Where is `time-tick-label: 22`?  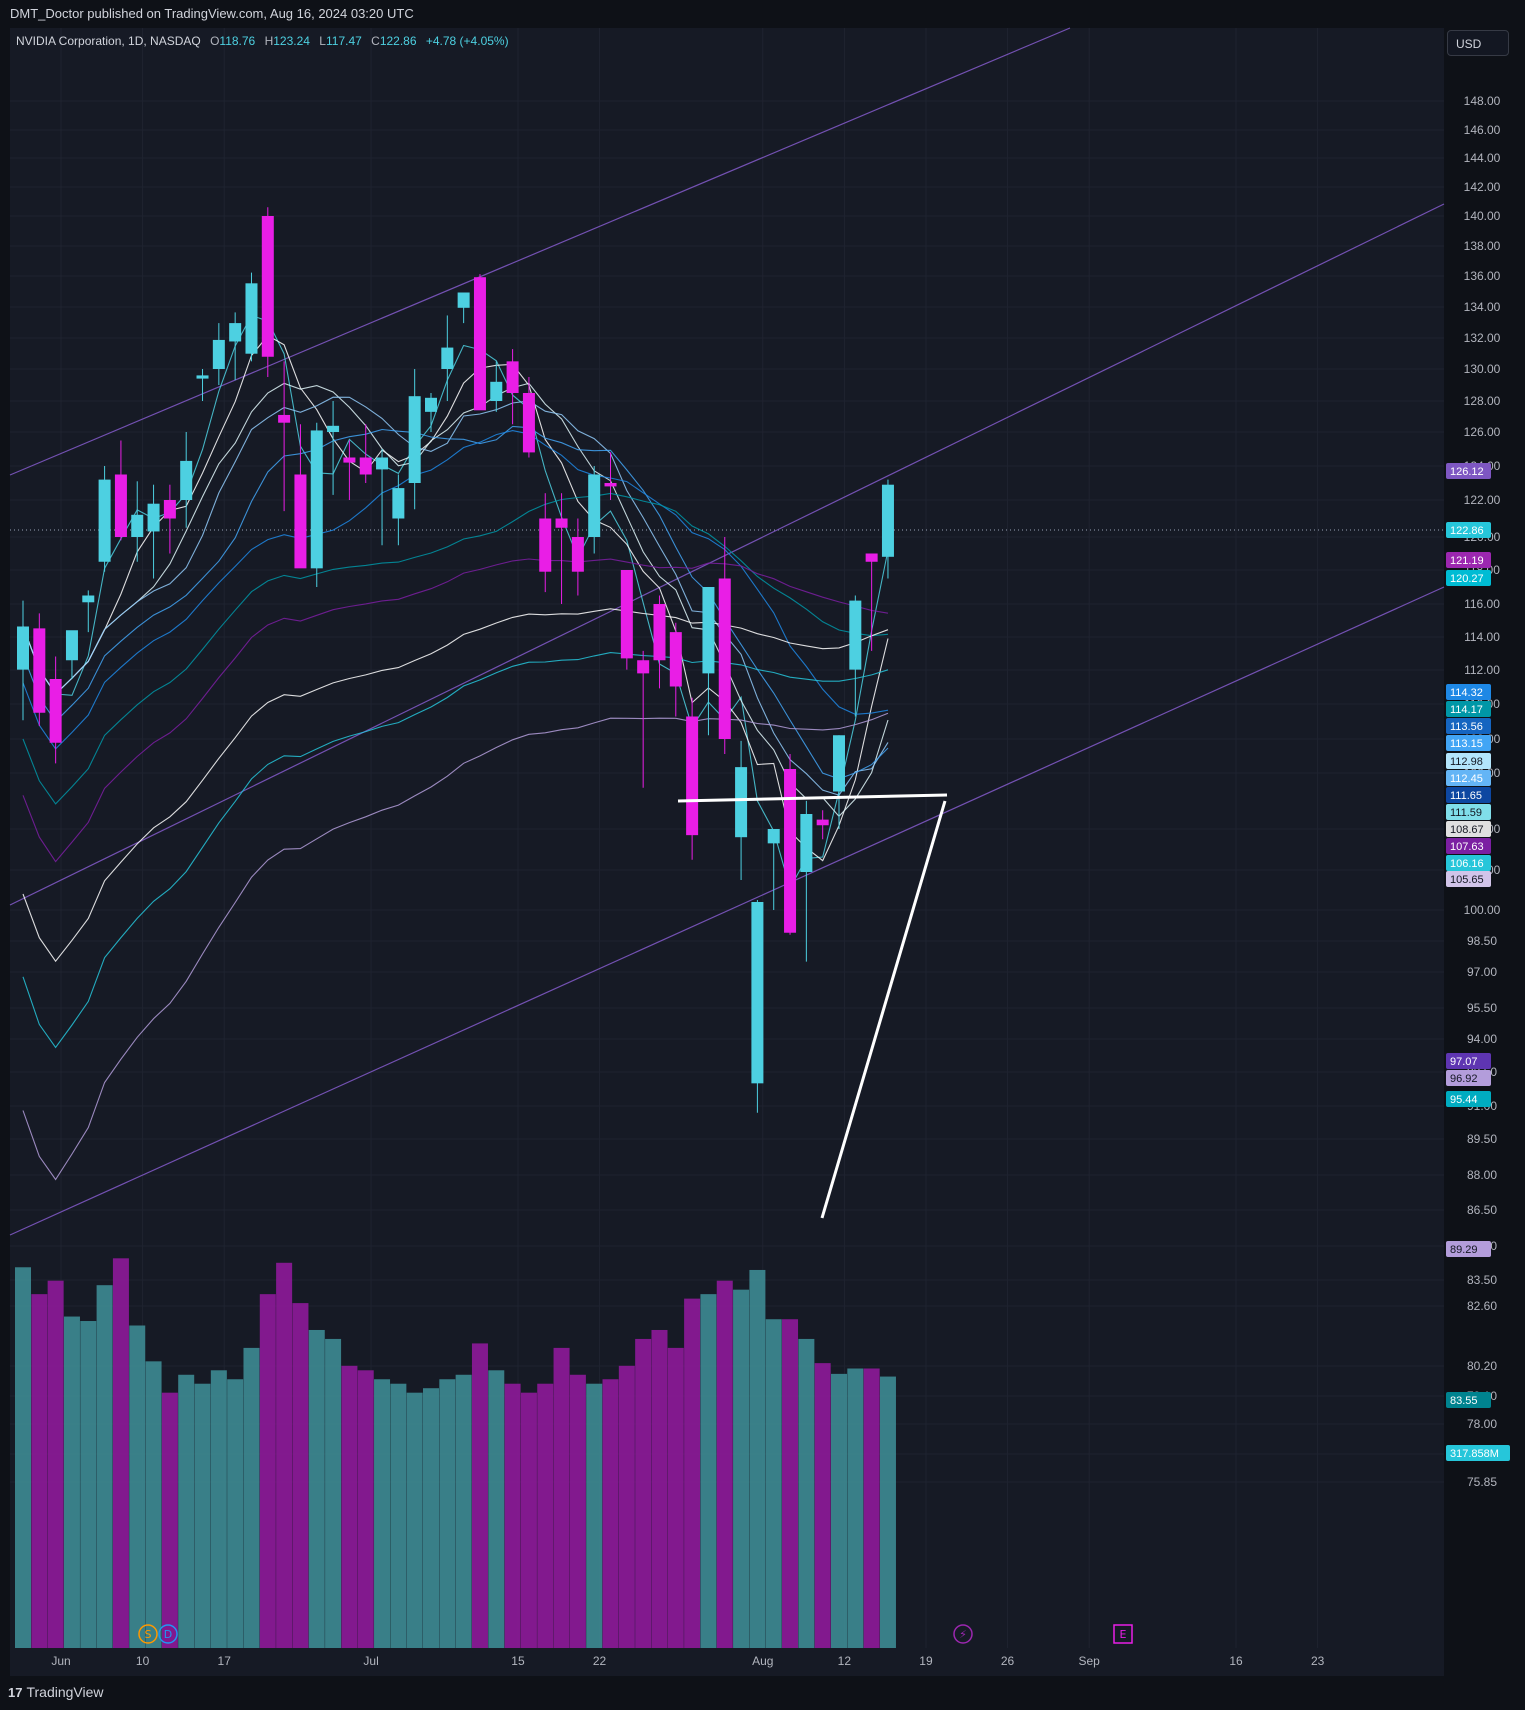
time-tick-label: 22 is located at coordinates (600, 1661).